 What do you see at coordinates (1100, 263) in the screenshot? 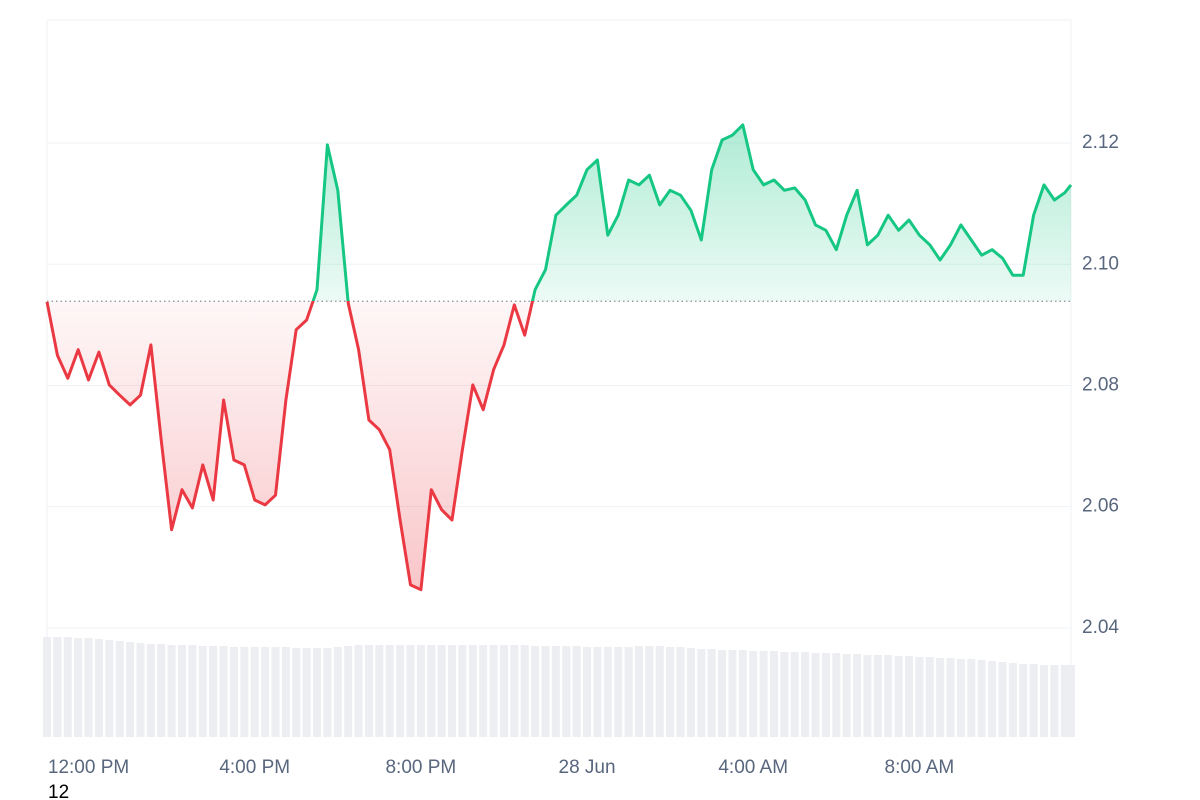
I see `y-tick-label: 2.10` at bounding box center [1100, 263].